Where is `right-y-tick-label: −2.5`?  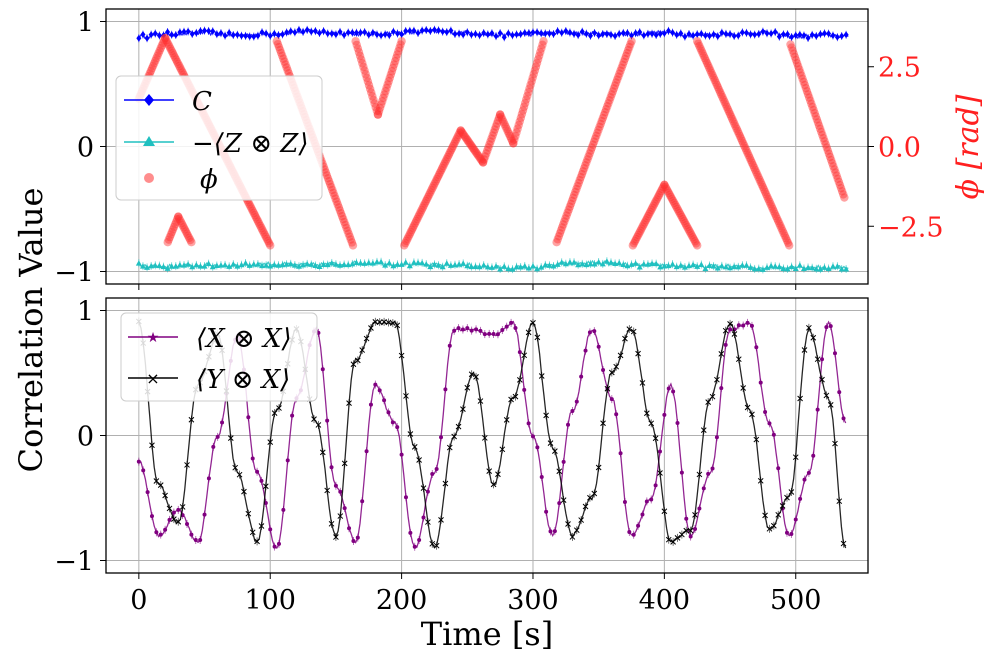
right-y-tick-label: −2.5 is located at coordinates (911, 227).